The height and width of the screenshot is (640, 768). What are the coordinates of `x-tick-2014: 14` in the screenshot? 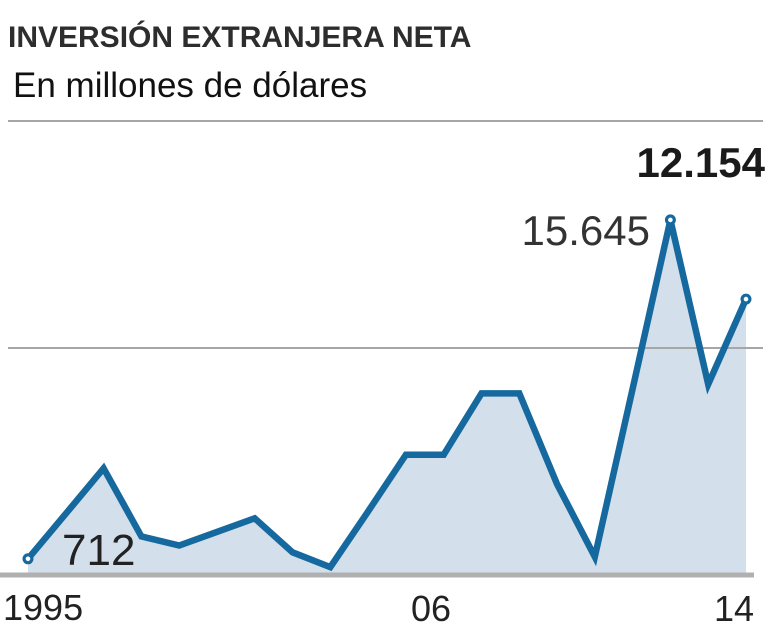 It's located at (734, 608).